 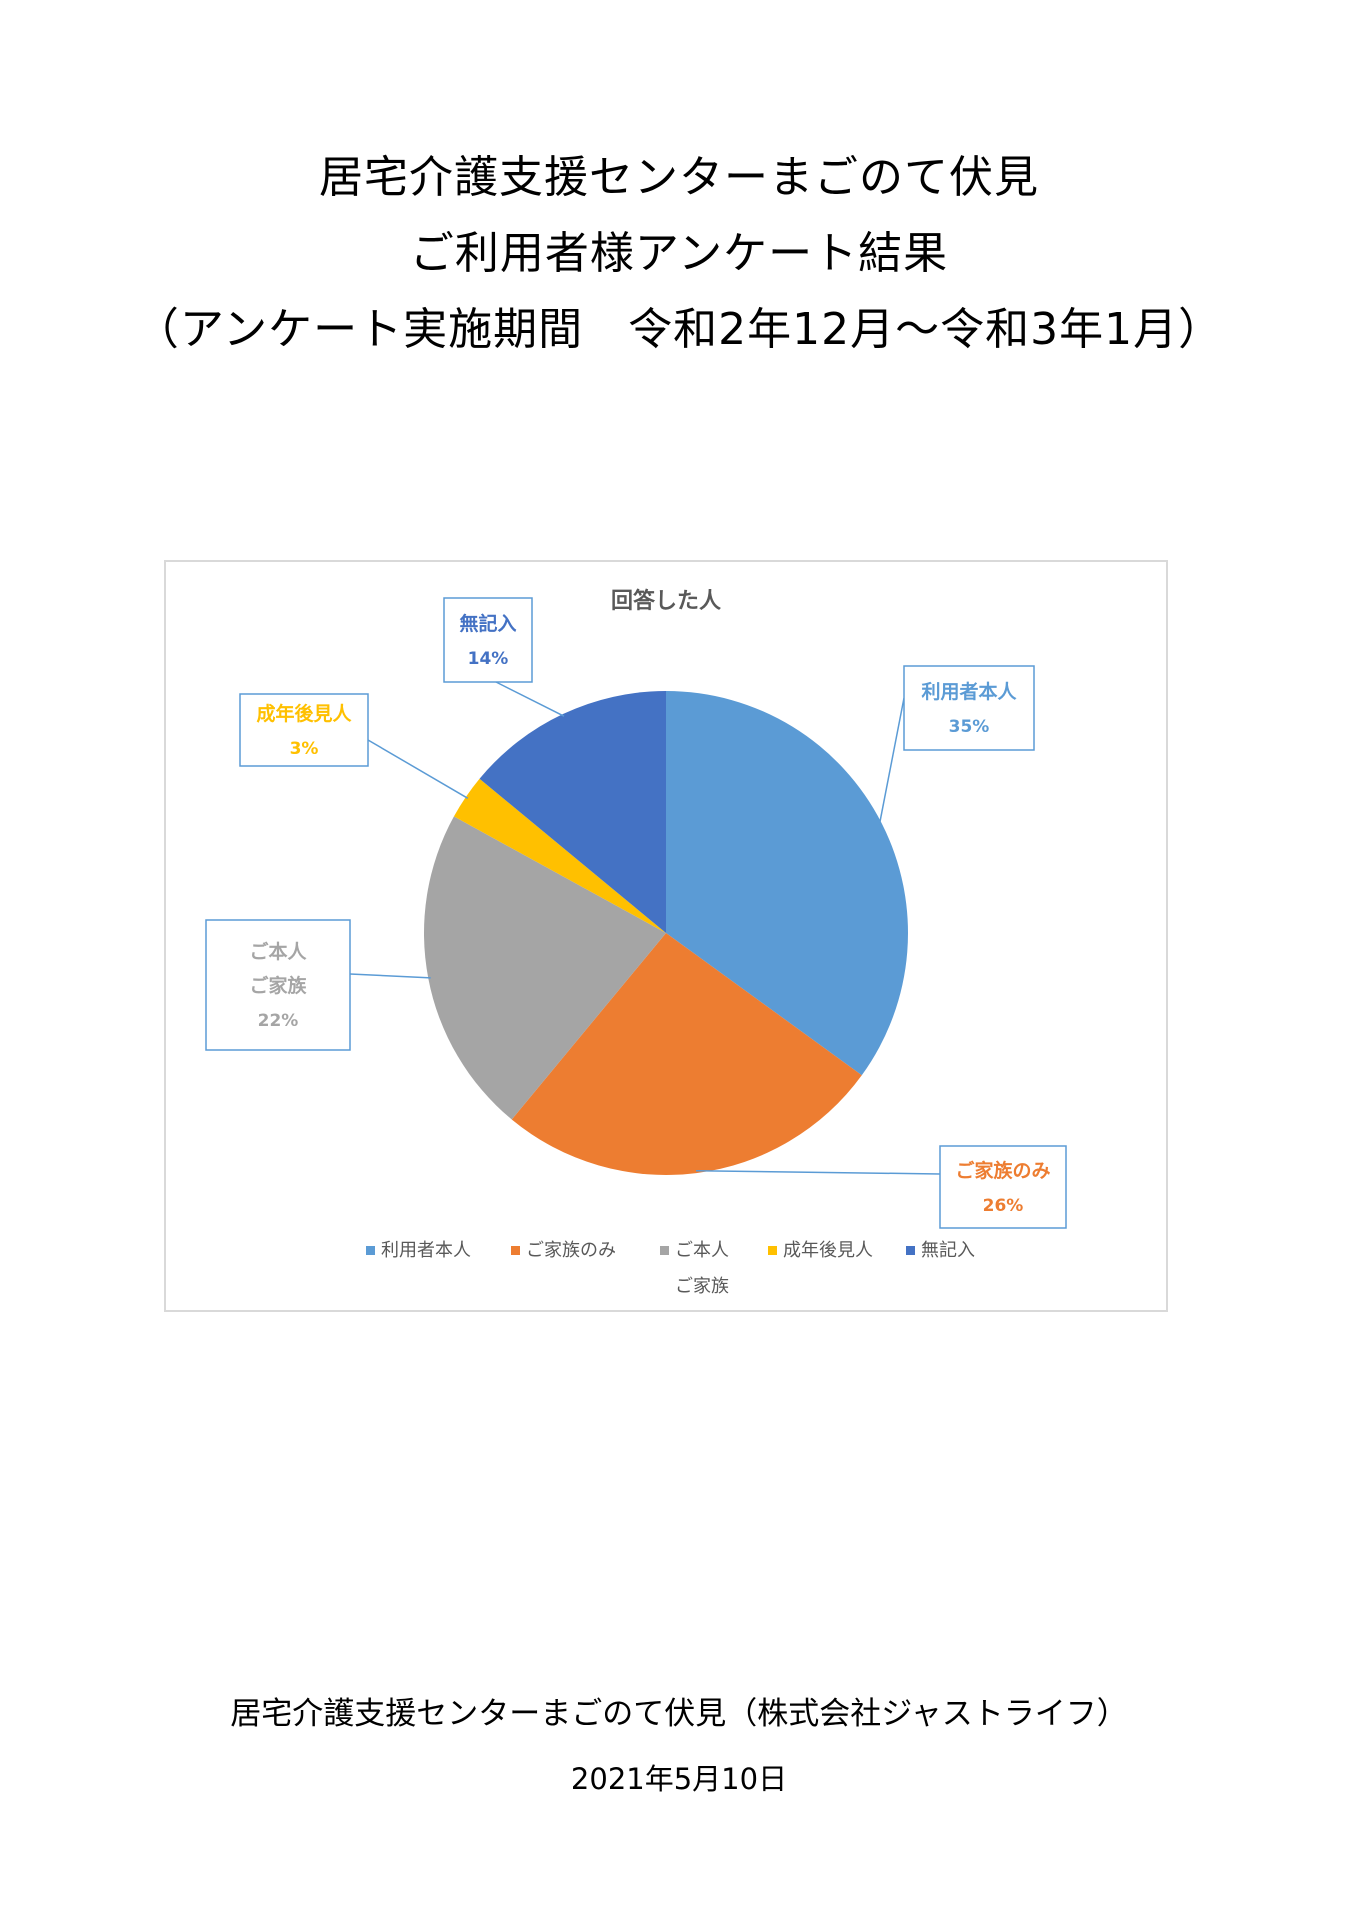 I want to click on callout-leader-user-self, so click(x=891, y=761).